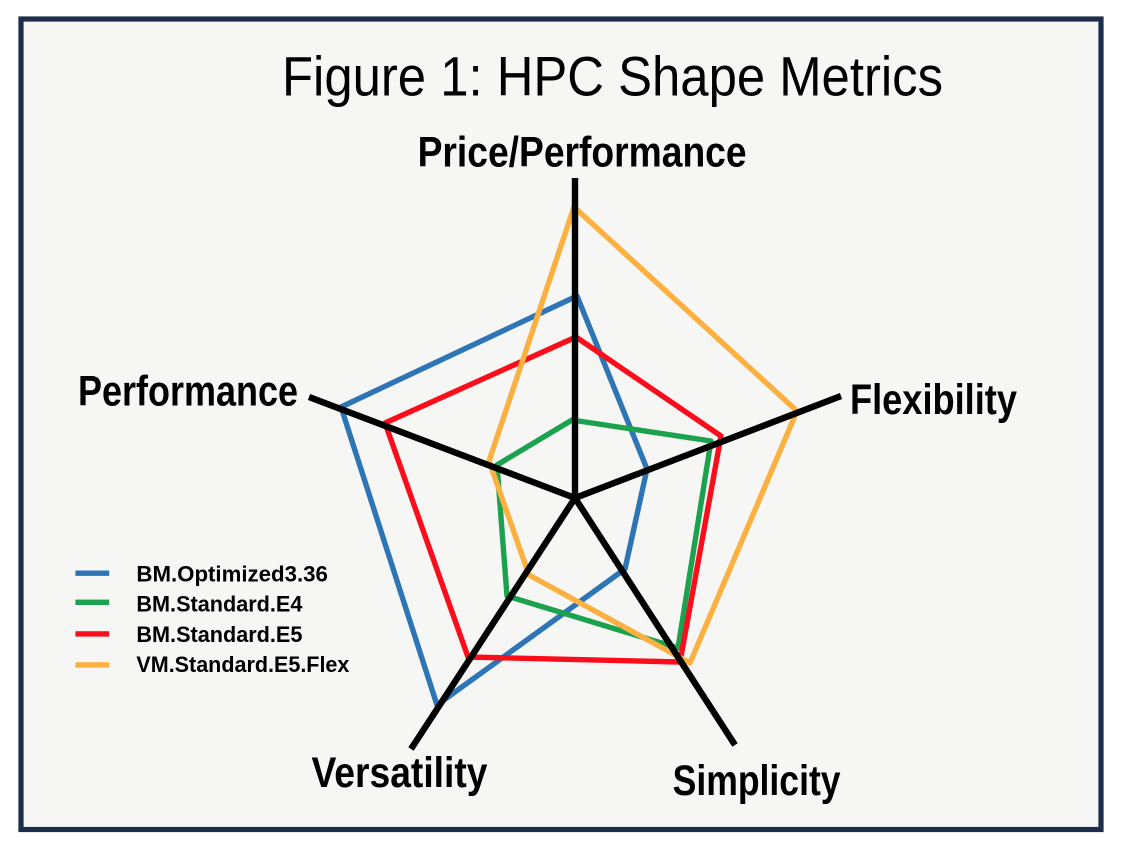 The height and width of the screenshot is (846, 1122). I want to click on svg-text: Flexibility, so click(933, 400).